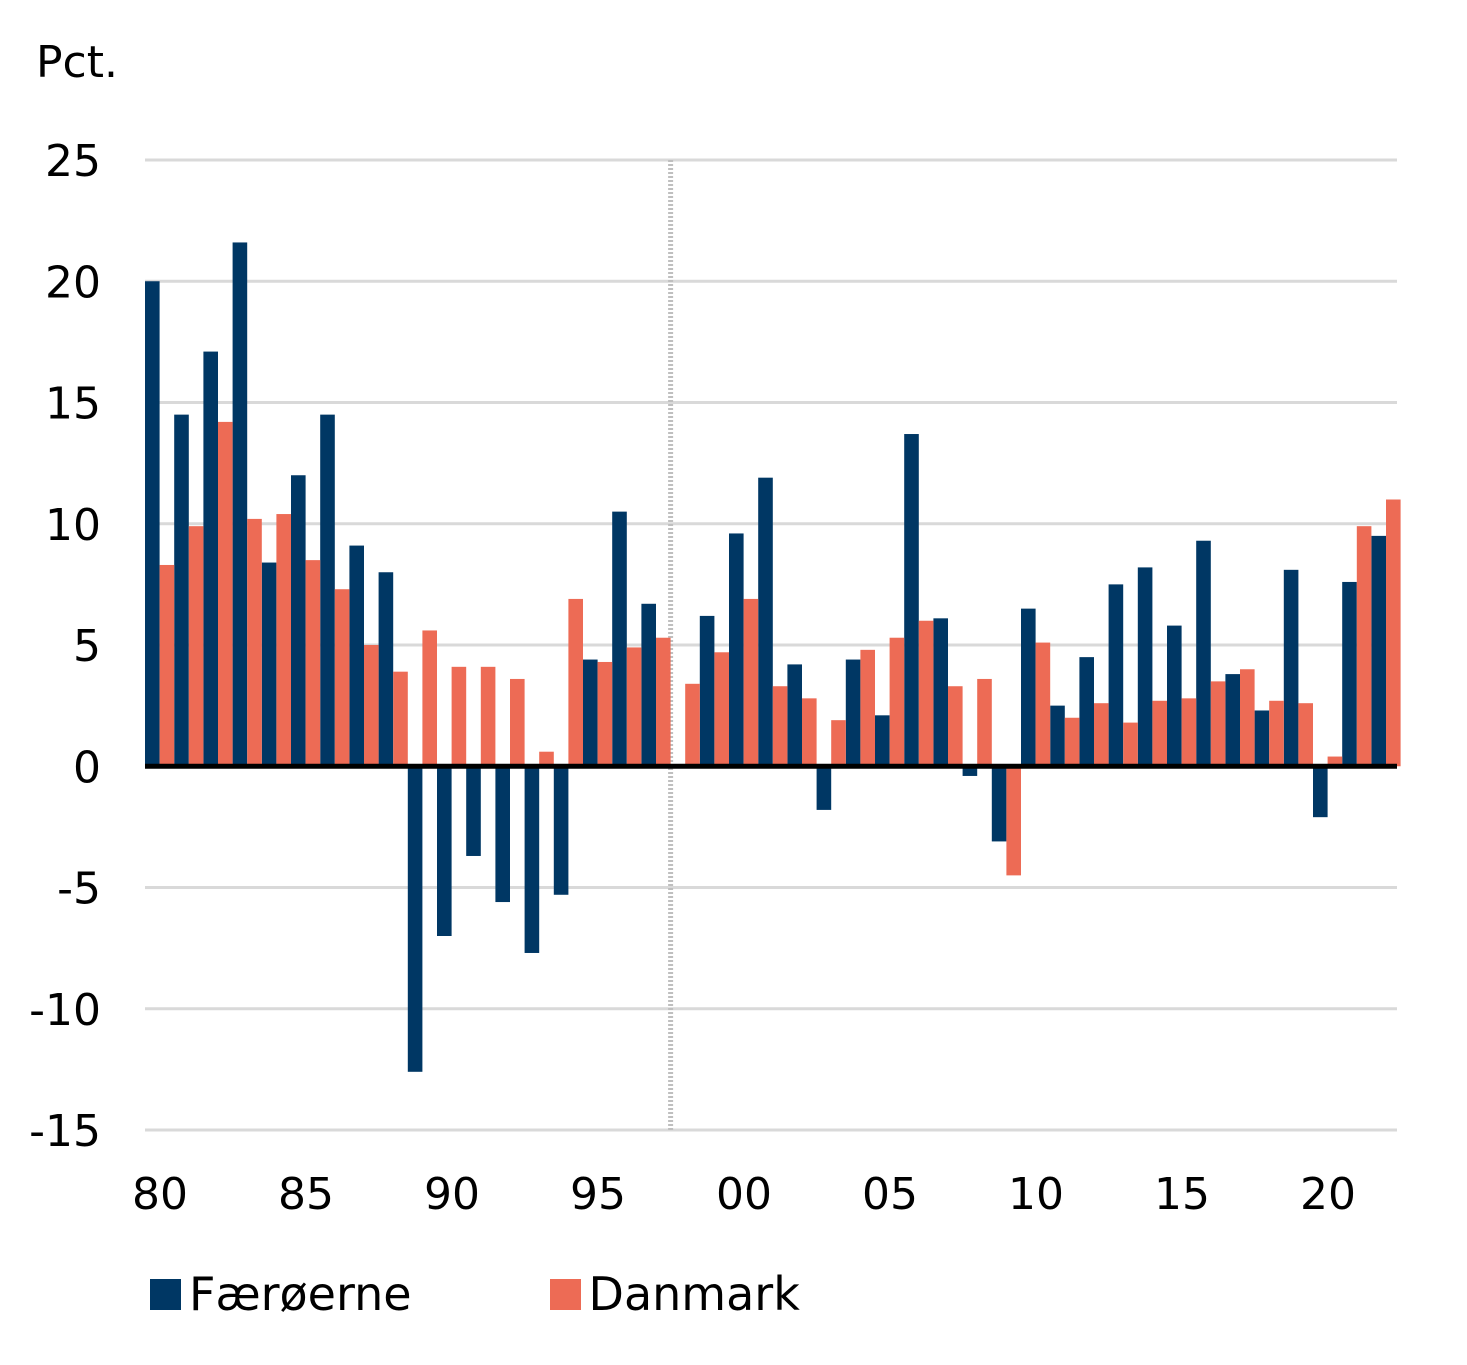 Image resolution: width=1467 pixels, height=1365 pixels. Describe the element at coordinates (452, 1194) in the screenshot. I see `x-tick-label: 90` at that location.